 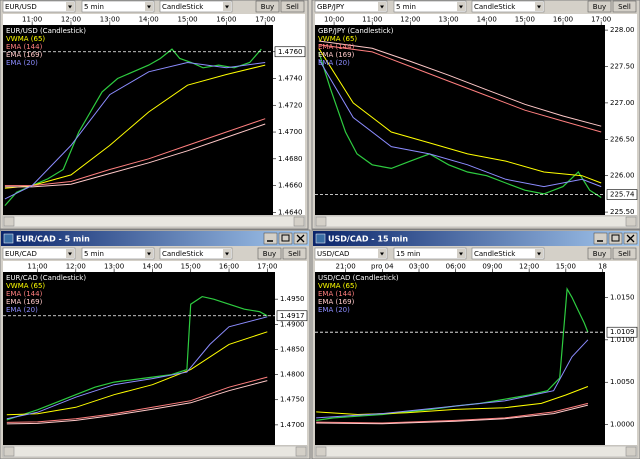 I want to click on y-tick-label: 1.4750, so click(x=292, y=400).